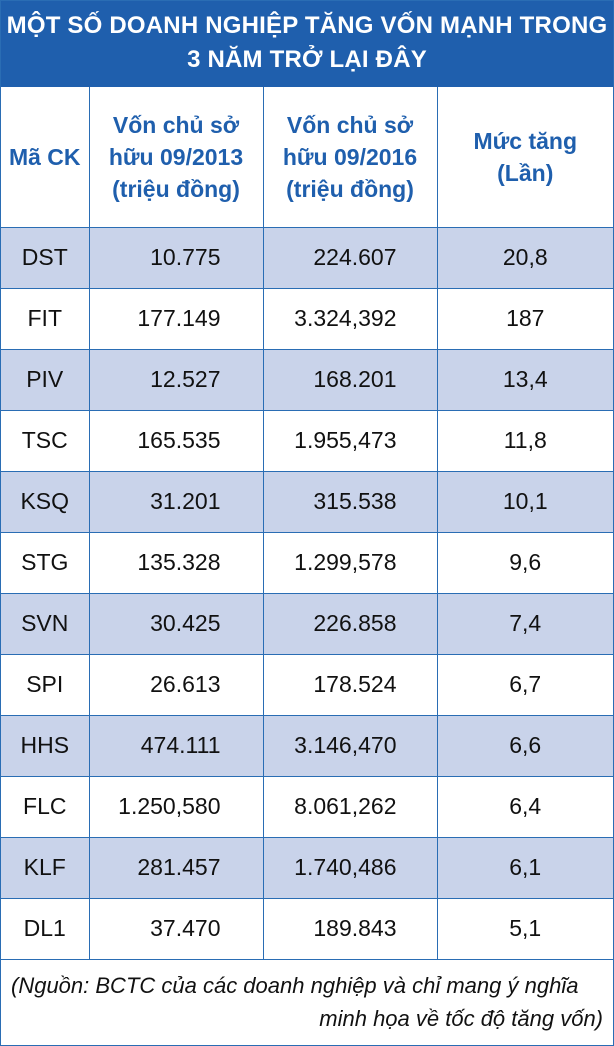  I want to click on equity-2016-cell: 3.146,470, so click(350, 746).